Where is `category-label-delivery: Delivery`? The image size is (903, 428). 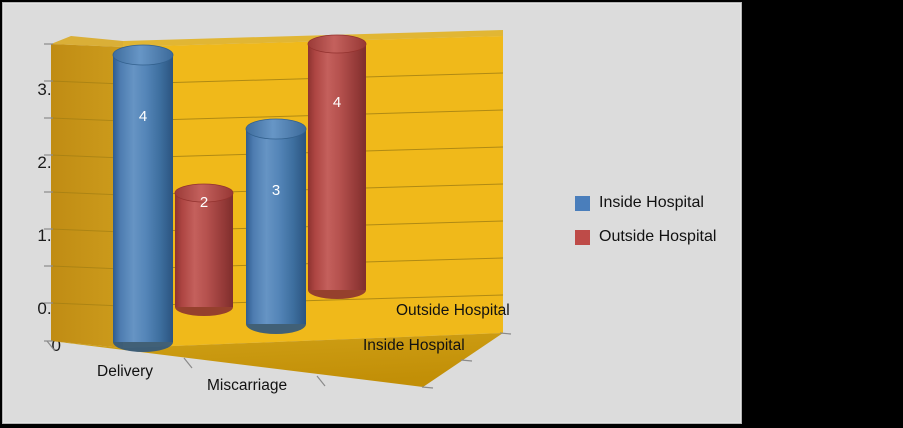
category-label-delivery: Delivery is located at coordinates (125, 371).